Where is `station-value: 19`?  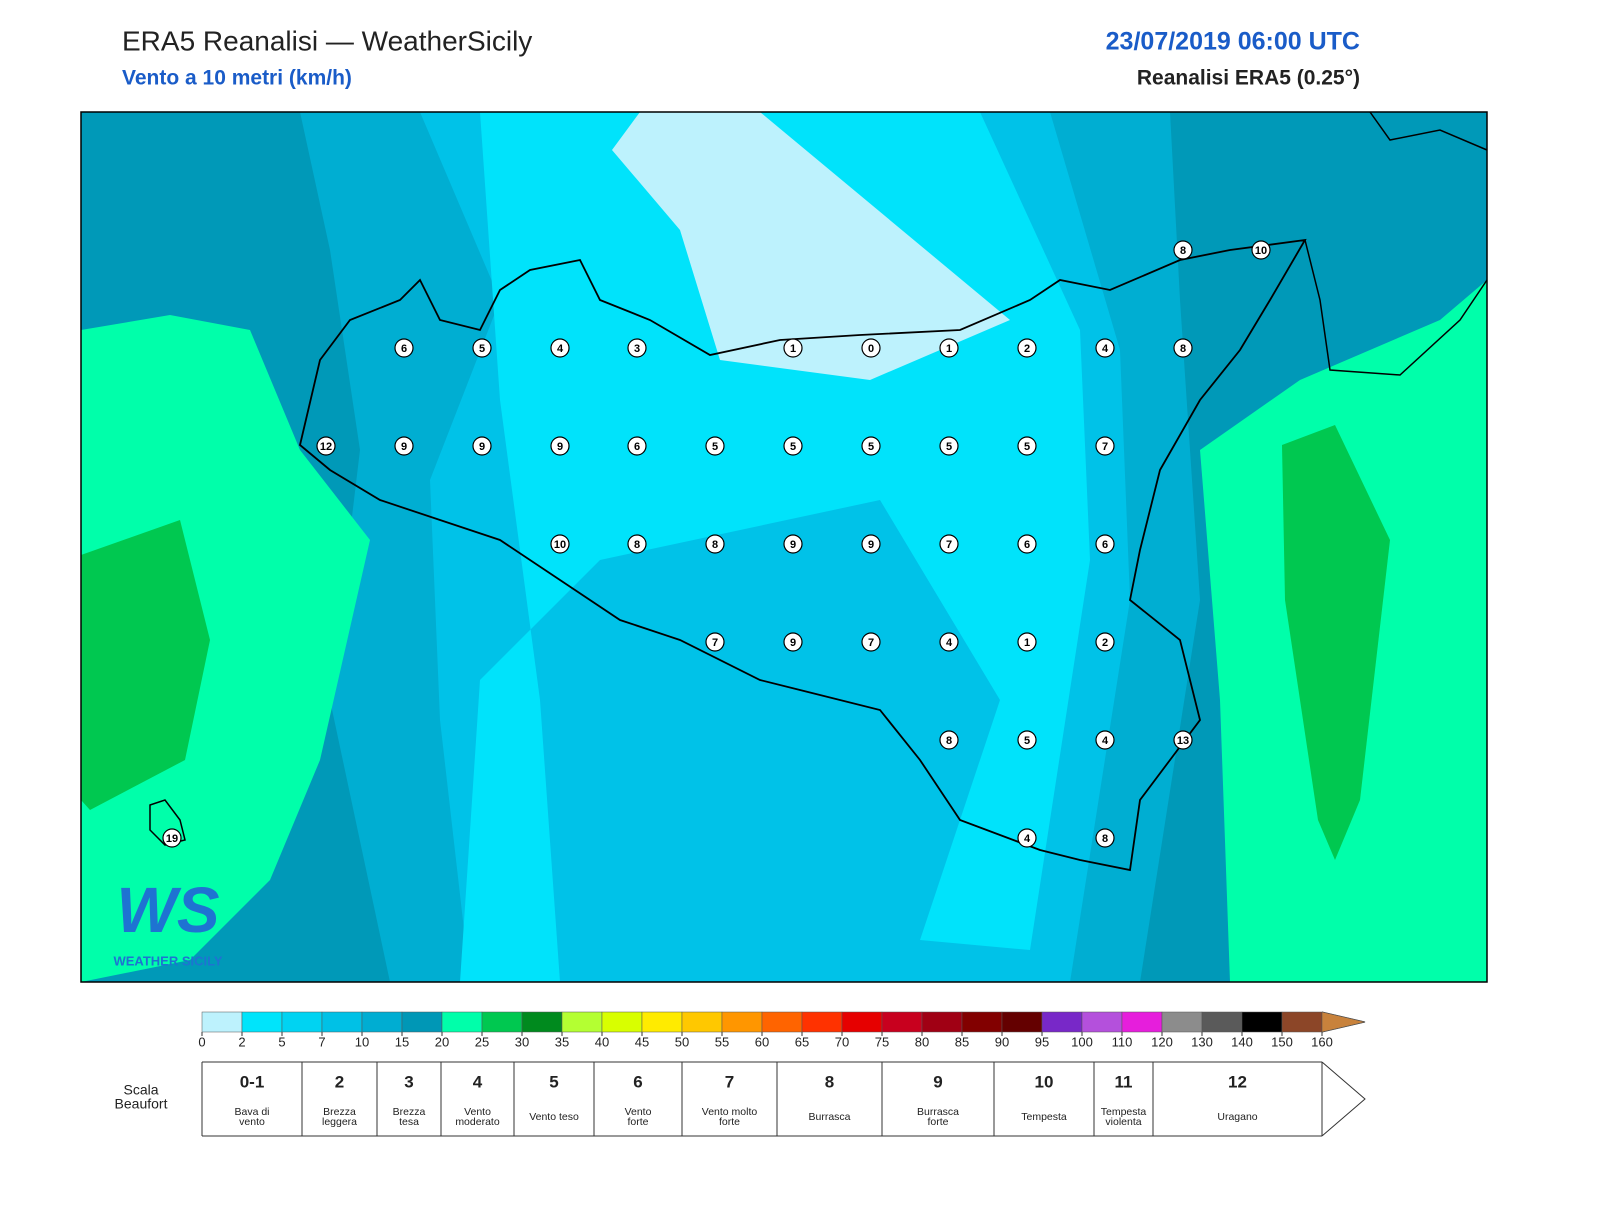
station-value: 19 is located at coordinates (172, 839).